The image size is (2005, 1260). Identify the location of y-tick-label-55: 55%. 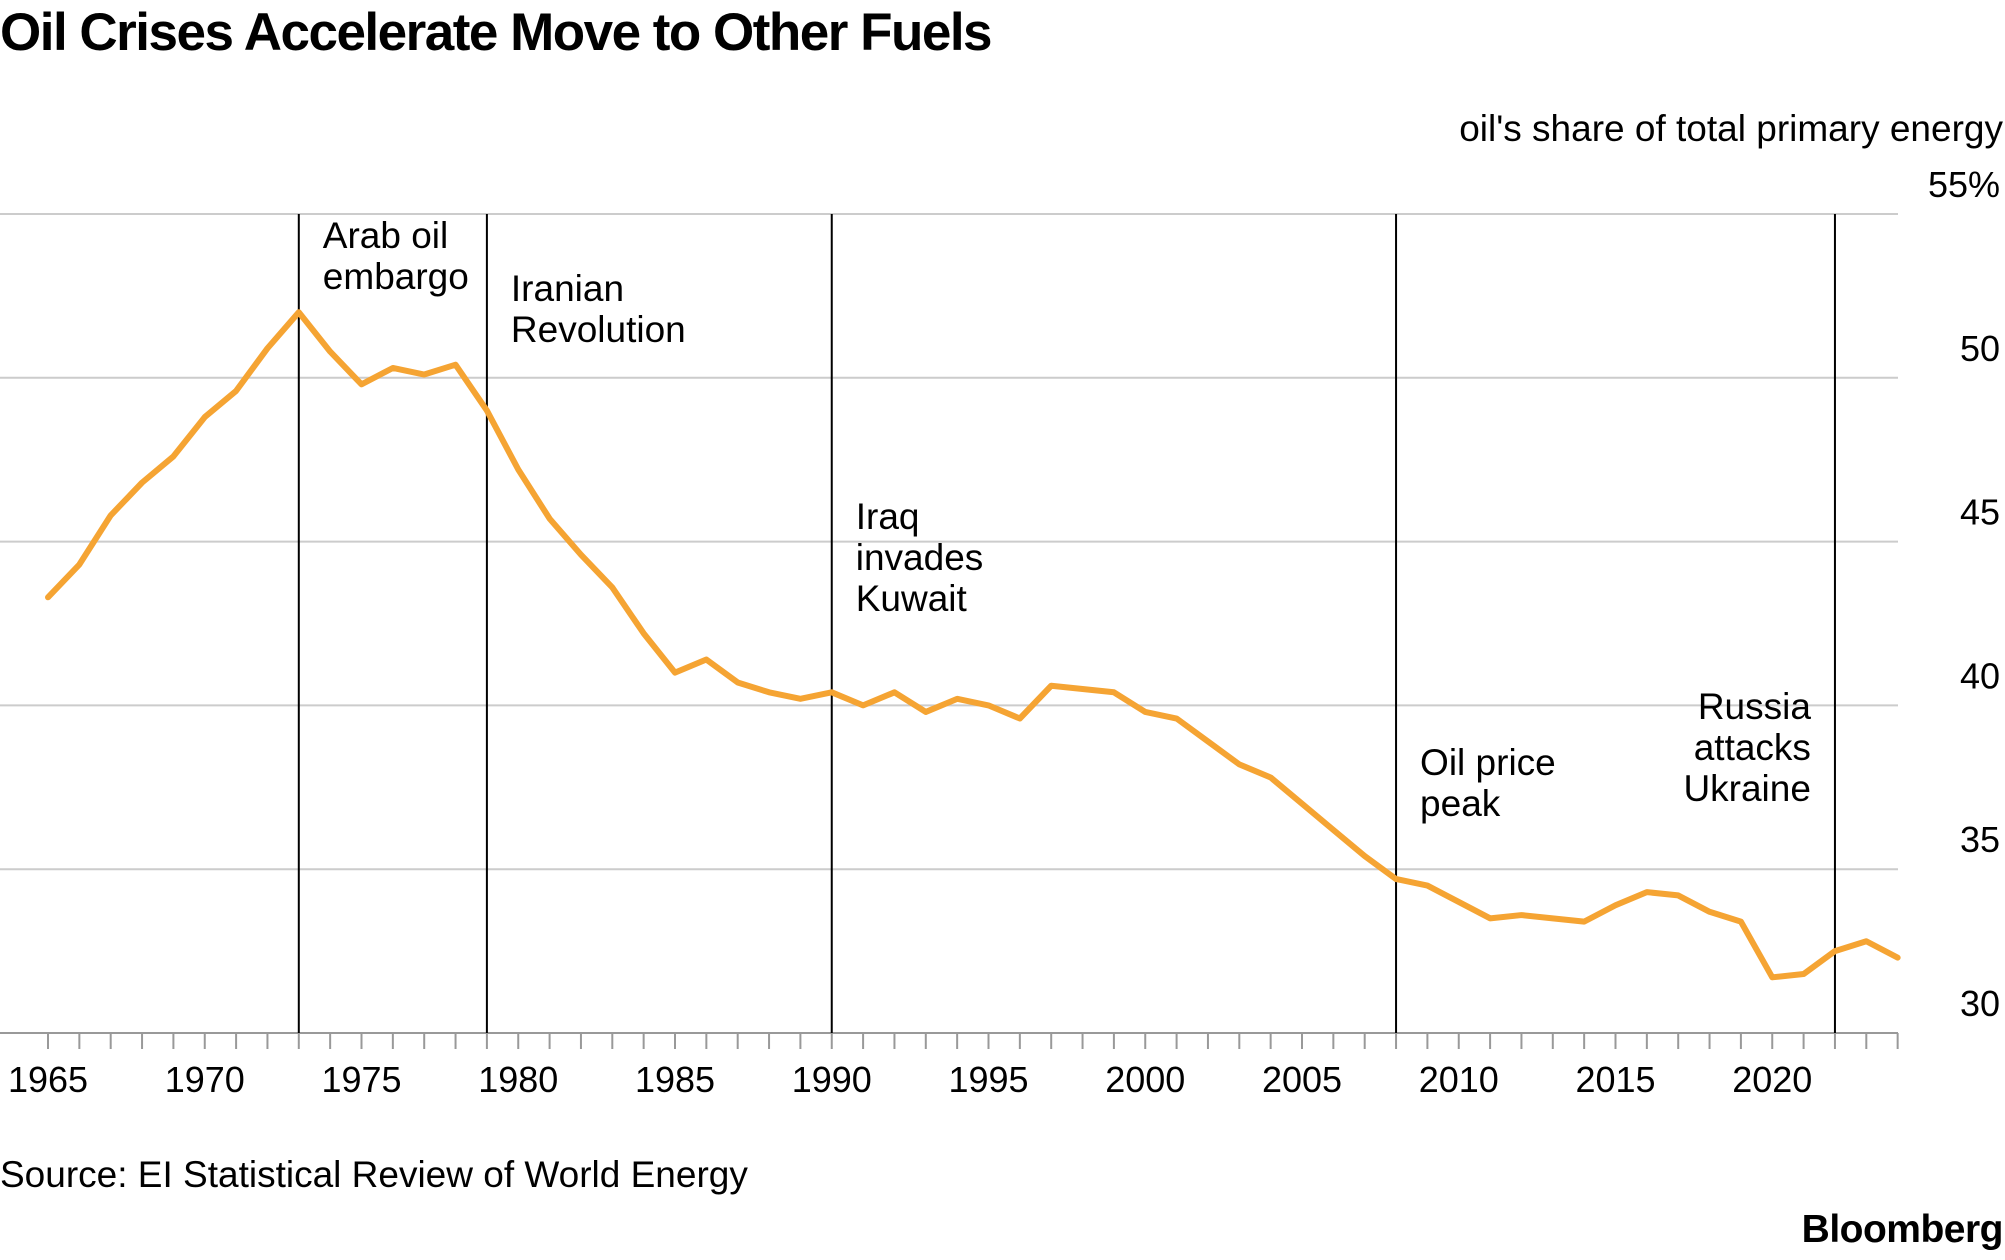
(1964, 184).